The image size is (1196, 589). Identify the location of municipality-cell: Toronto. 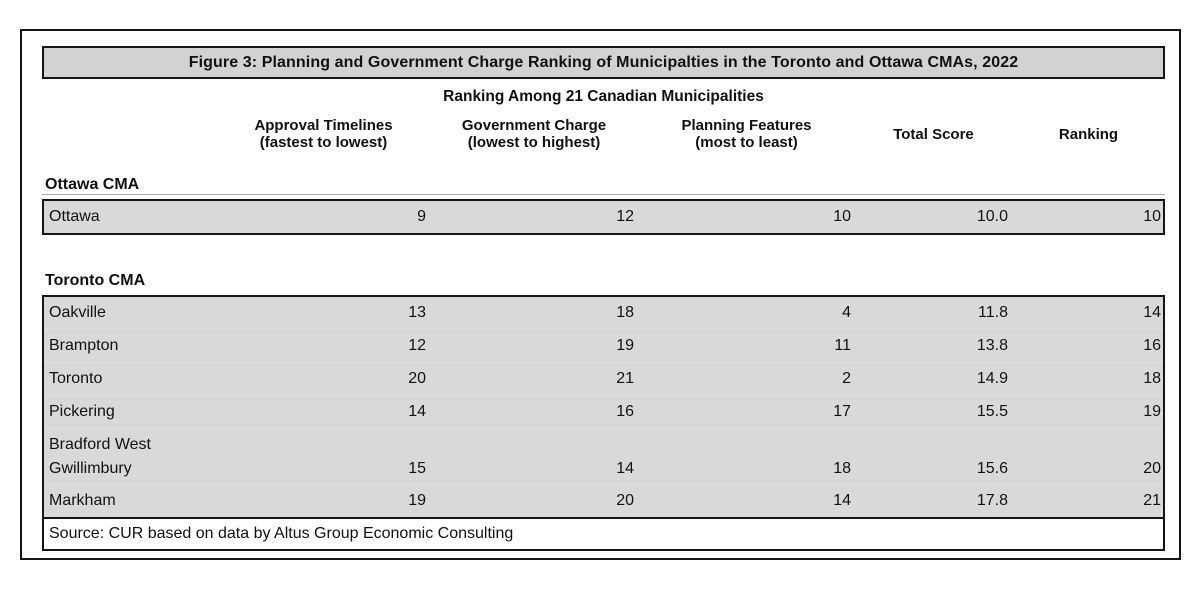
(76, 378).